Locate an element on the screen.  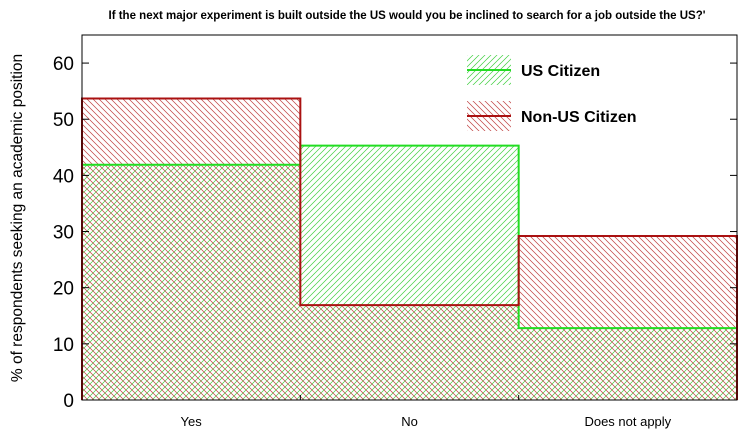
x-axis: Yes No Does not apply is located at coordinates (426, 412).